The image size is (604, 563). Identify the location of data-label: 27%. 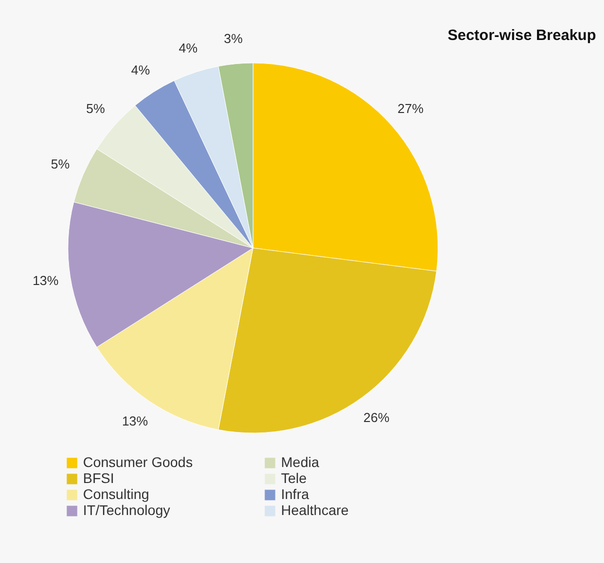
(411, 108).